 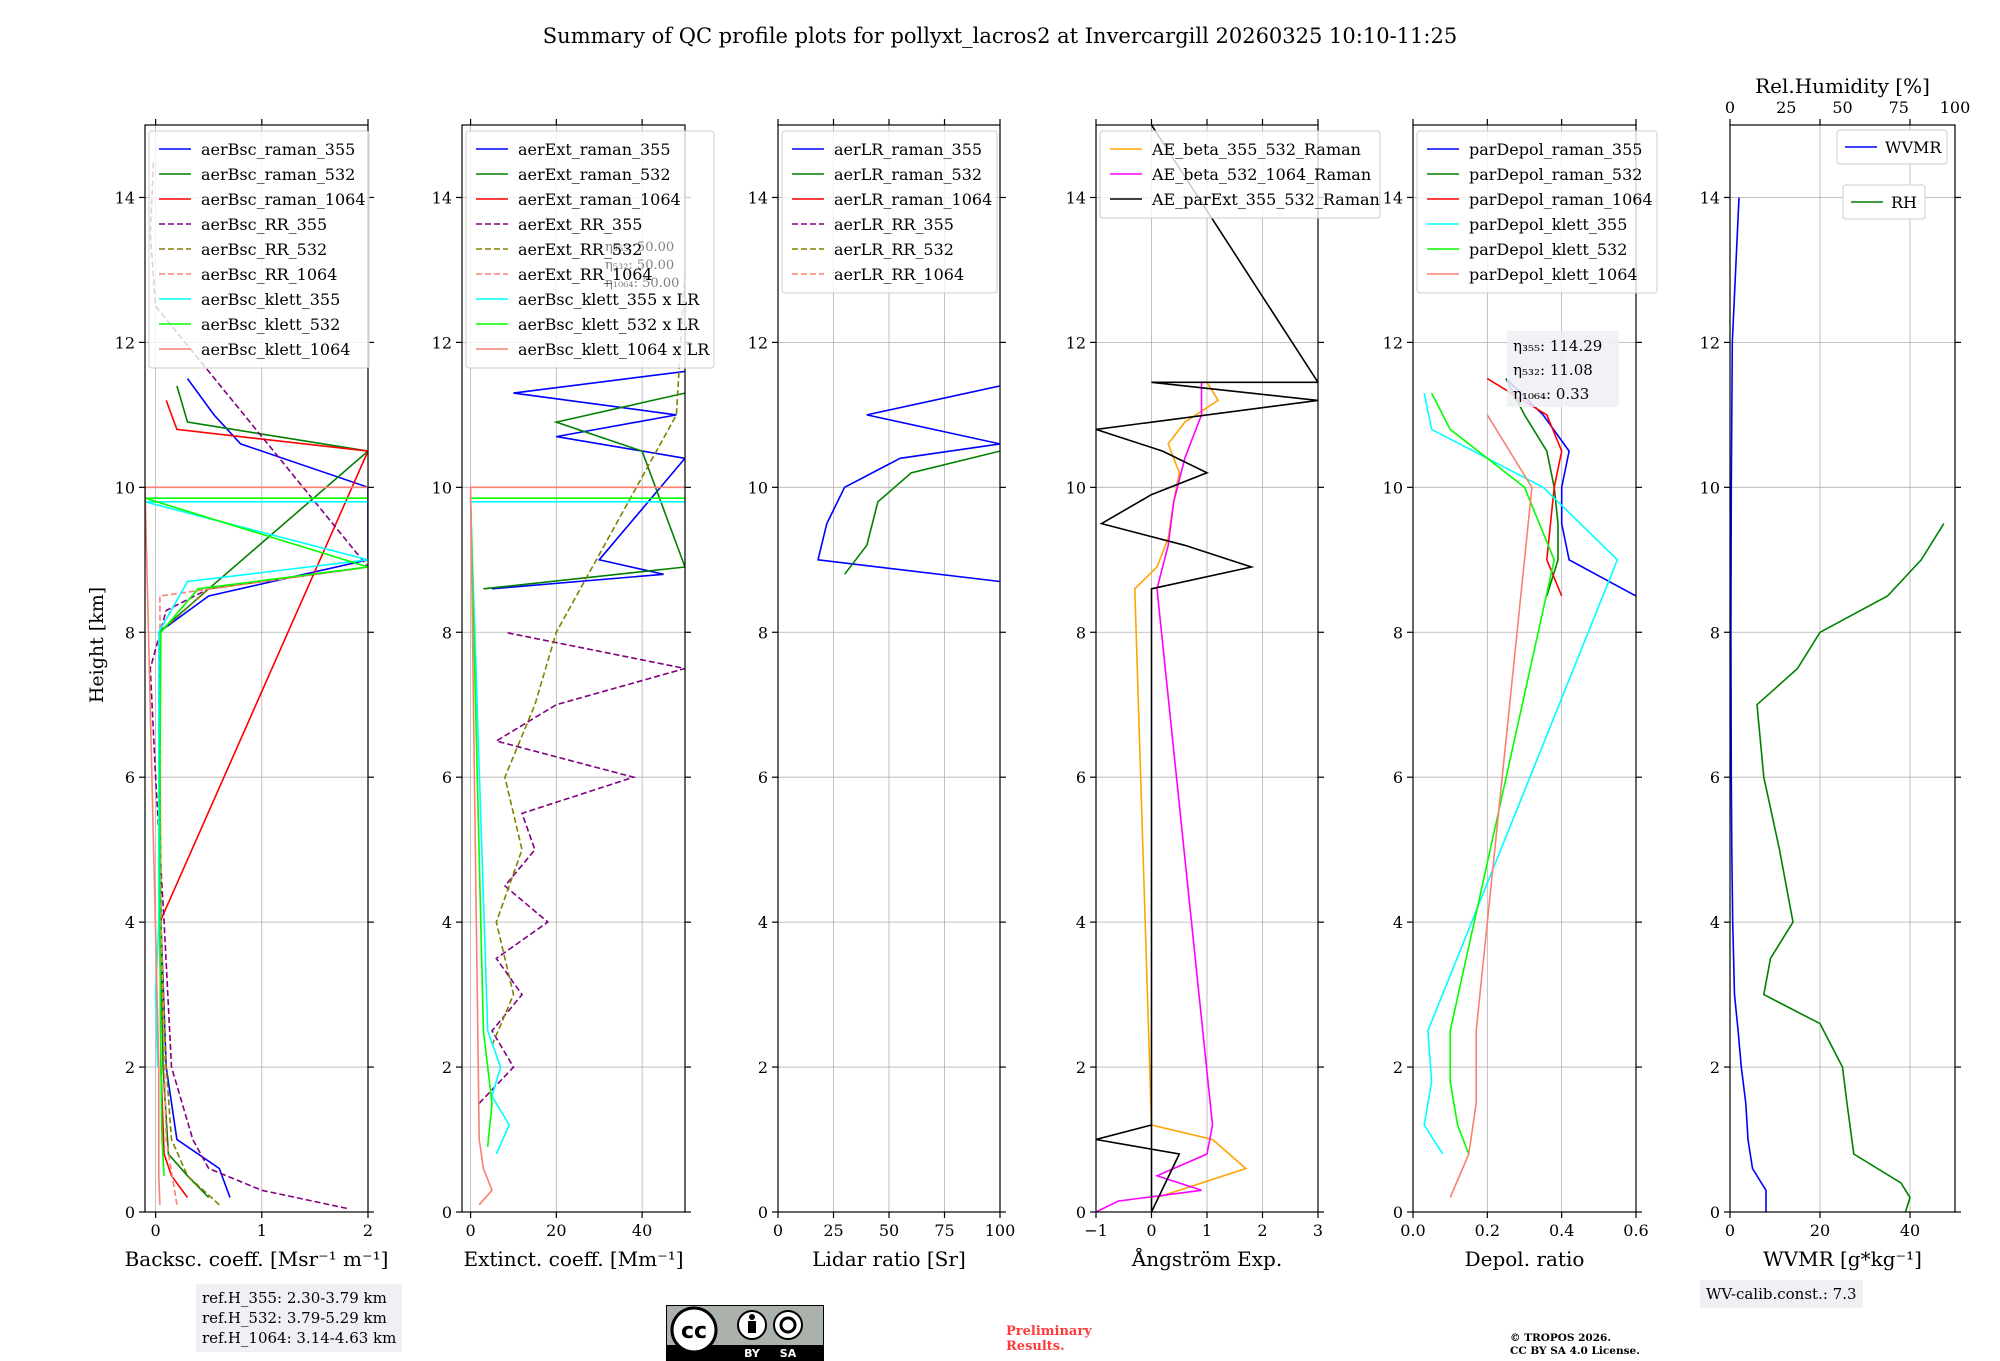 I want to click on annotation-box: η₃₅₅: 114.29 η₅₃₂: 11.08 η₁₀₆₄: 0.33, so click(x=1563, y=369).